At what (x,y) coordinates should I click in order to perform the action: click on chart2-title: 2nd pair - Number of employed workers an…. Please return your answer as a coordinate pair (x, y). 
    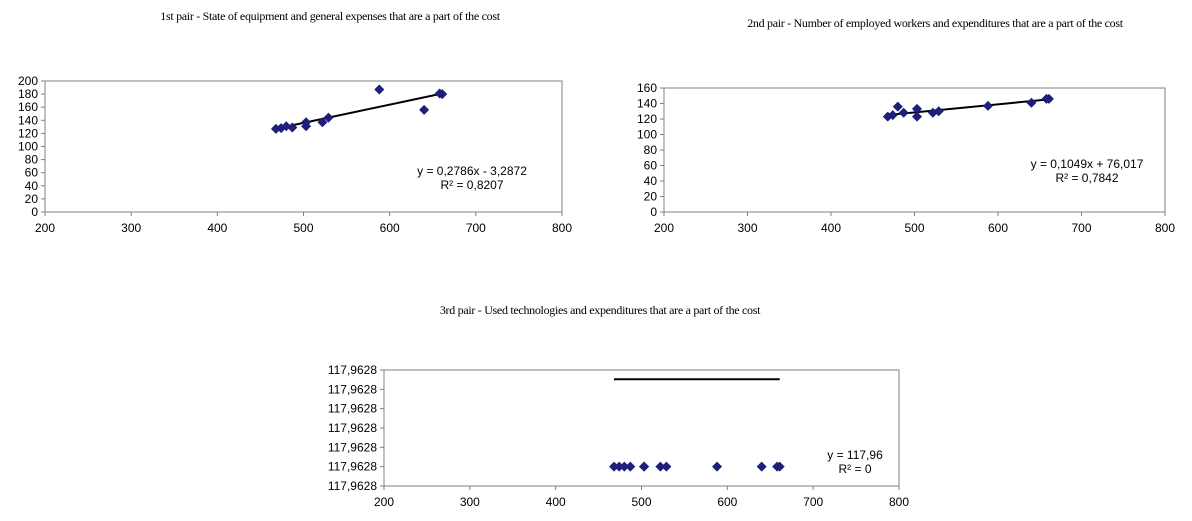
    Looking at the image, I should click on (935, 23).